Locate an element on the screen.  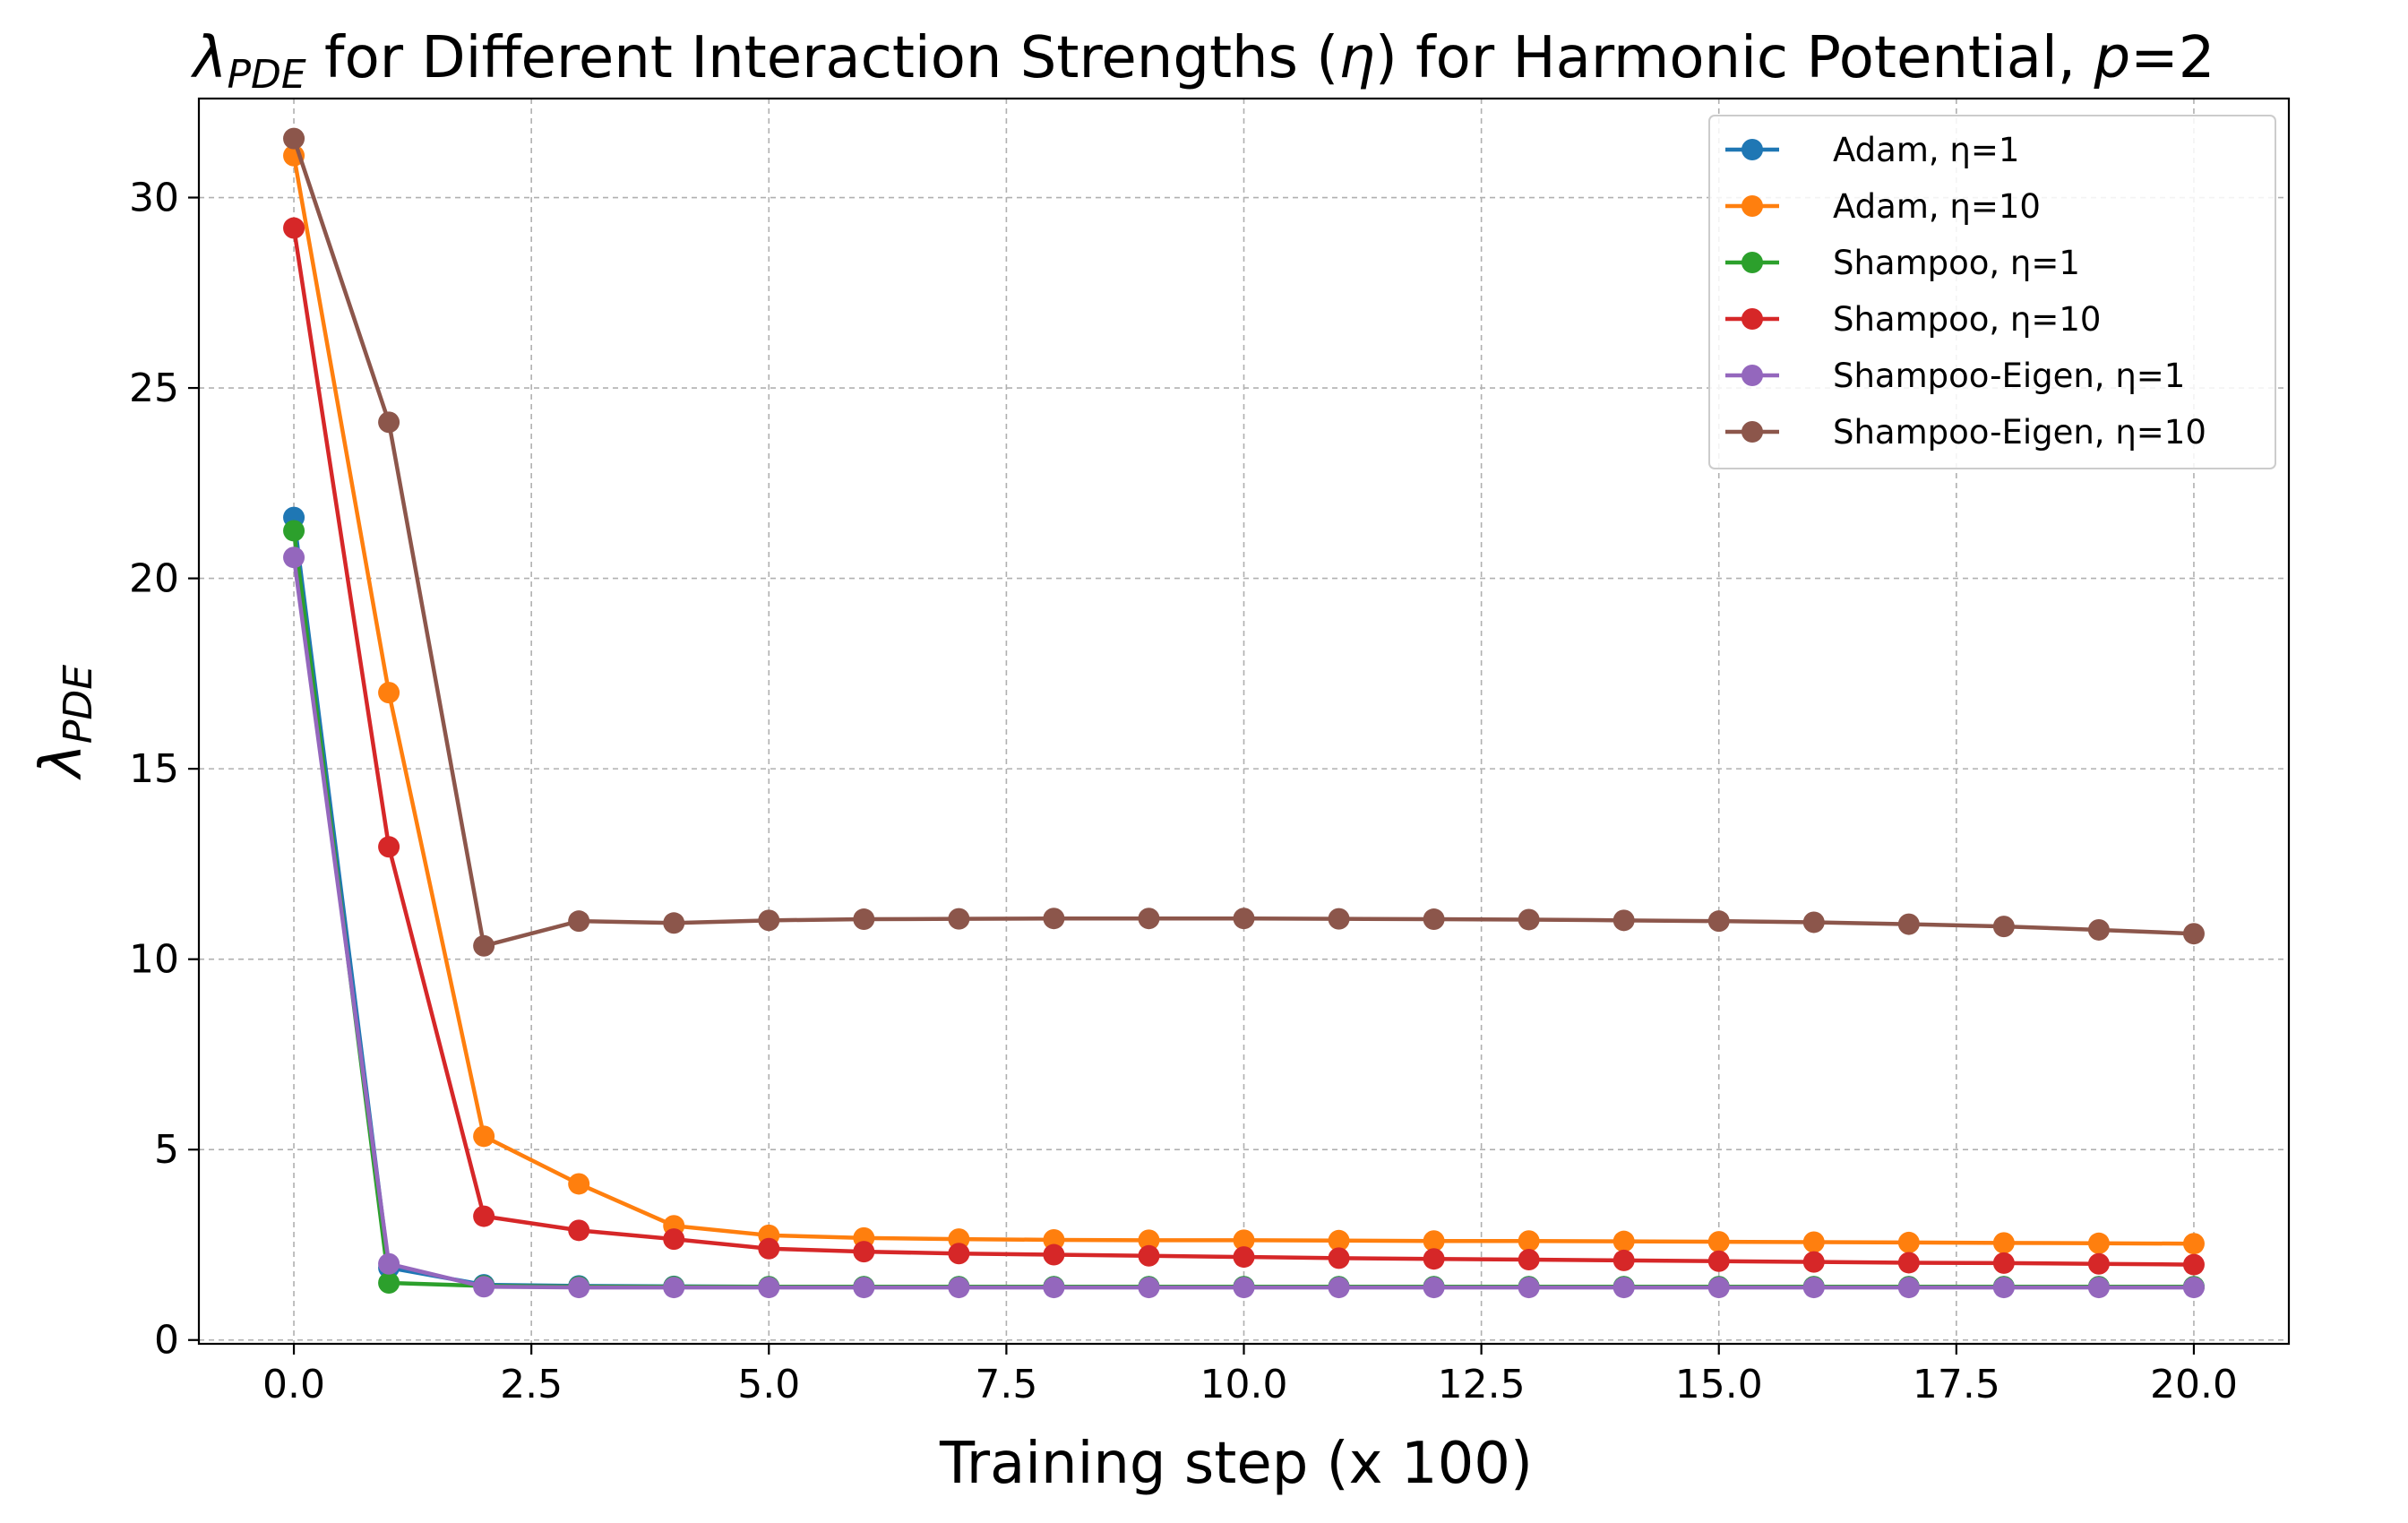
legend-label: Shampoo, η=1 is located at coordinates (1956, 263).